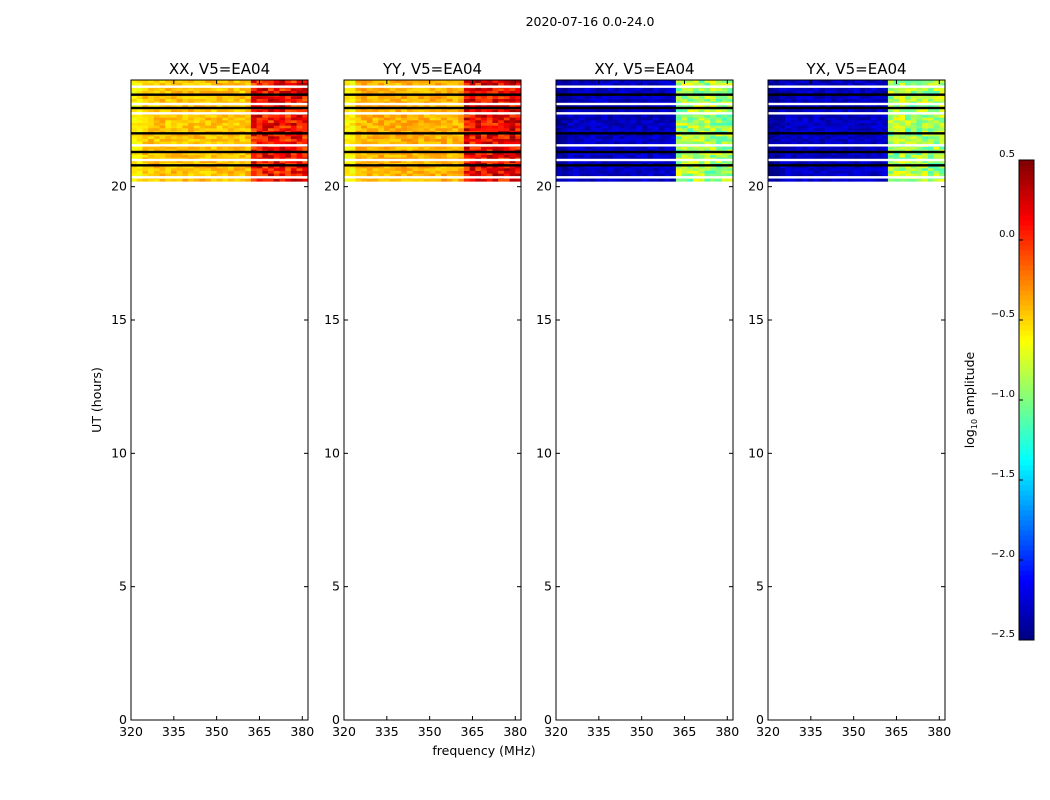 This screenshot has height=800, width=1050. Describe the element at coordinates (856, 152) in the screenshot. I see `flagged-row` at that location.